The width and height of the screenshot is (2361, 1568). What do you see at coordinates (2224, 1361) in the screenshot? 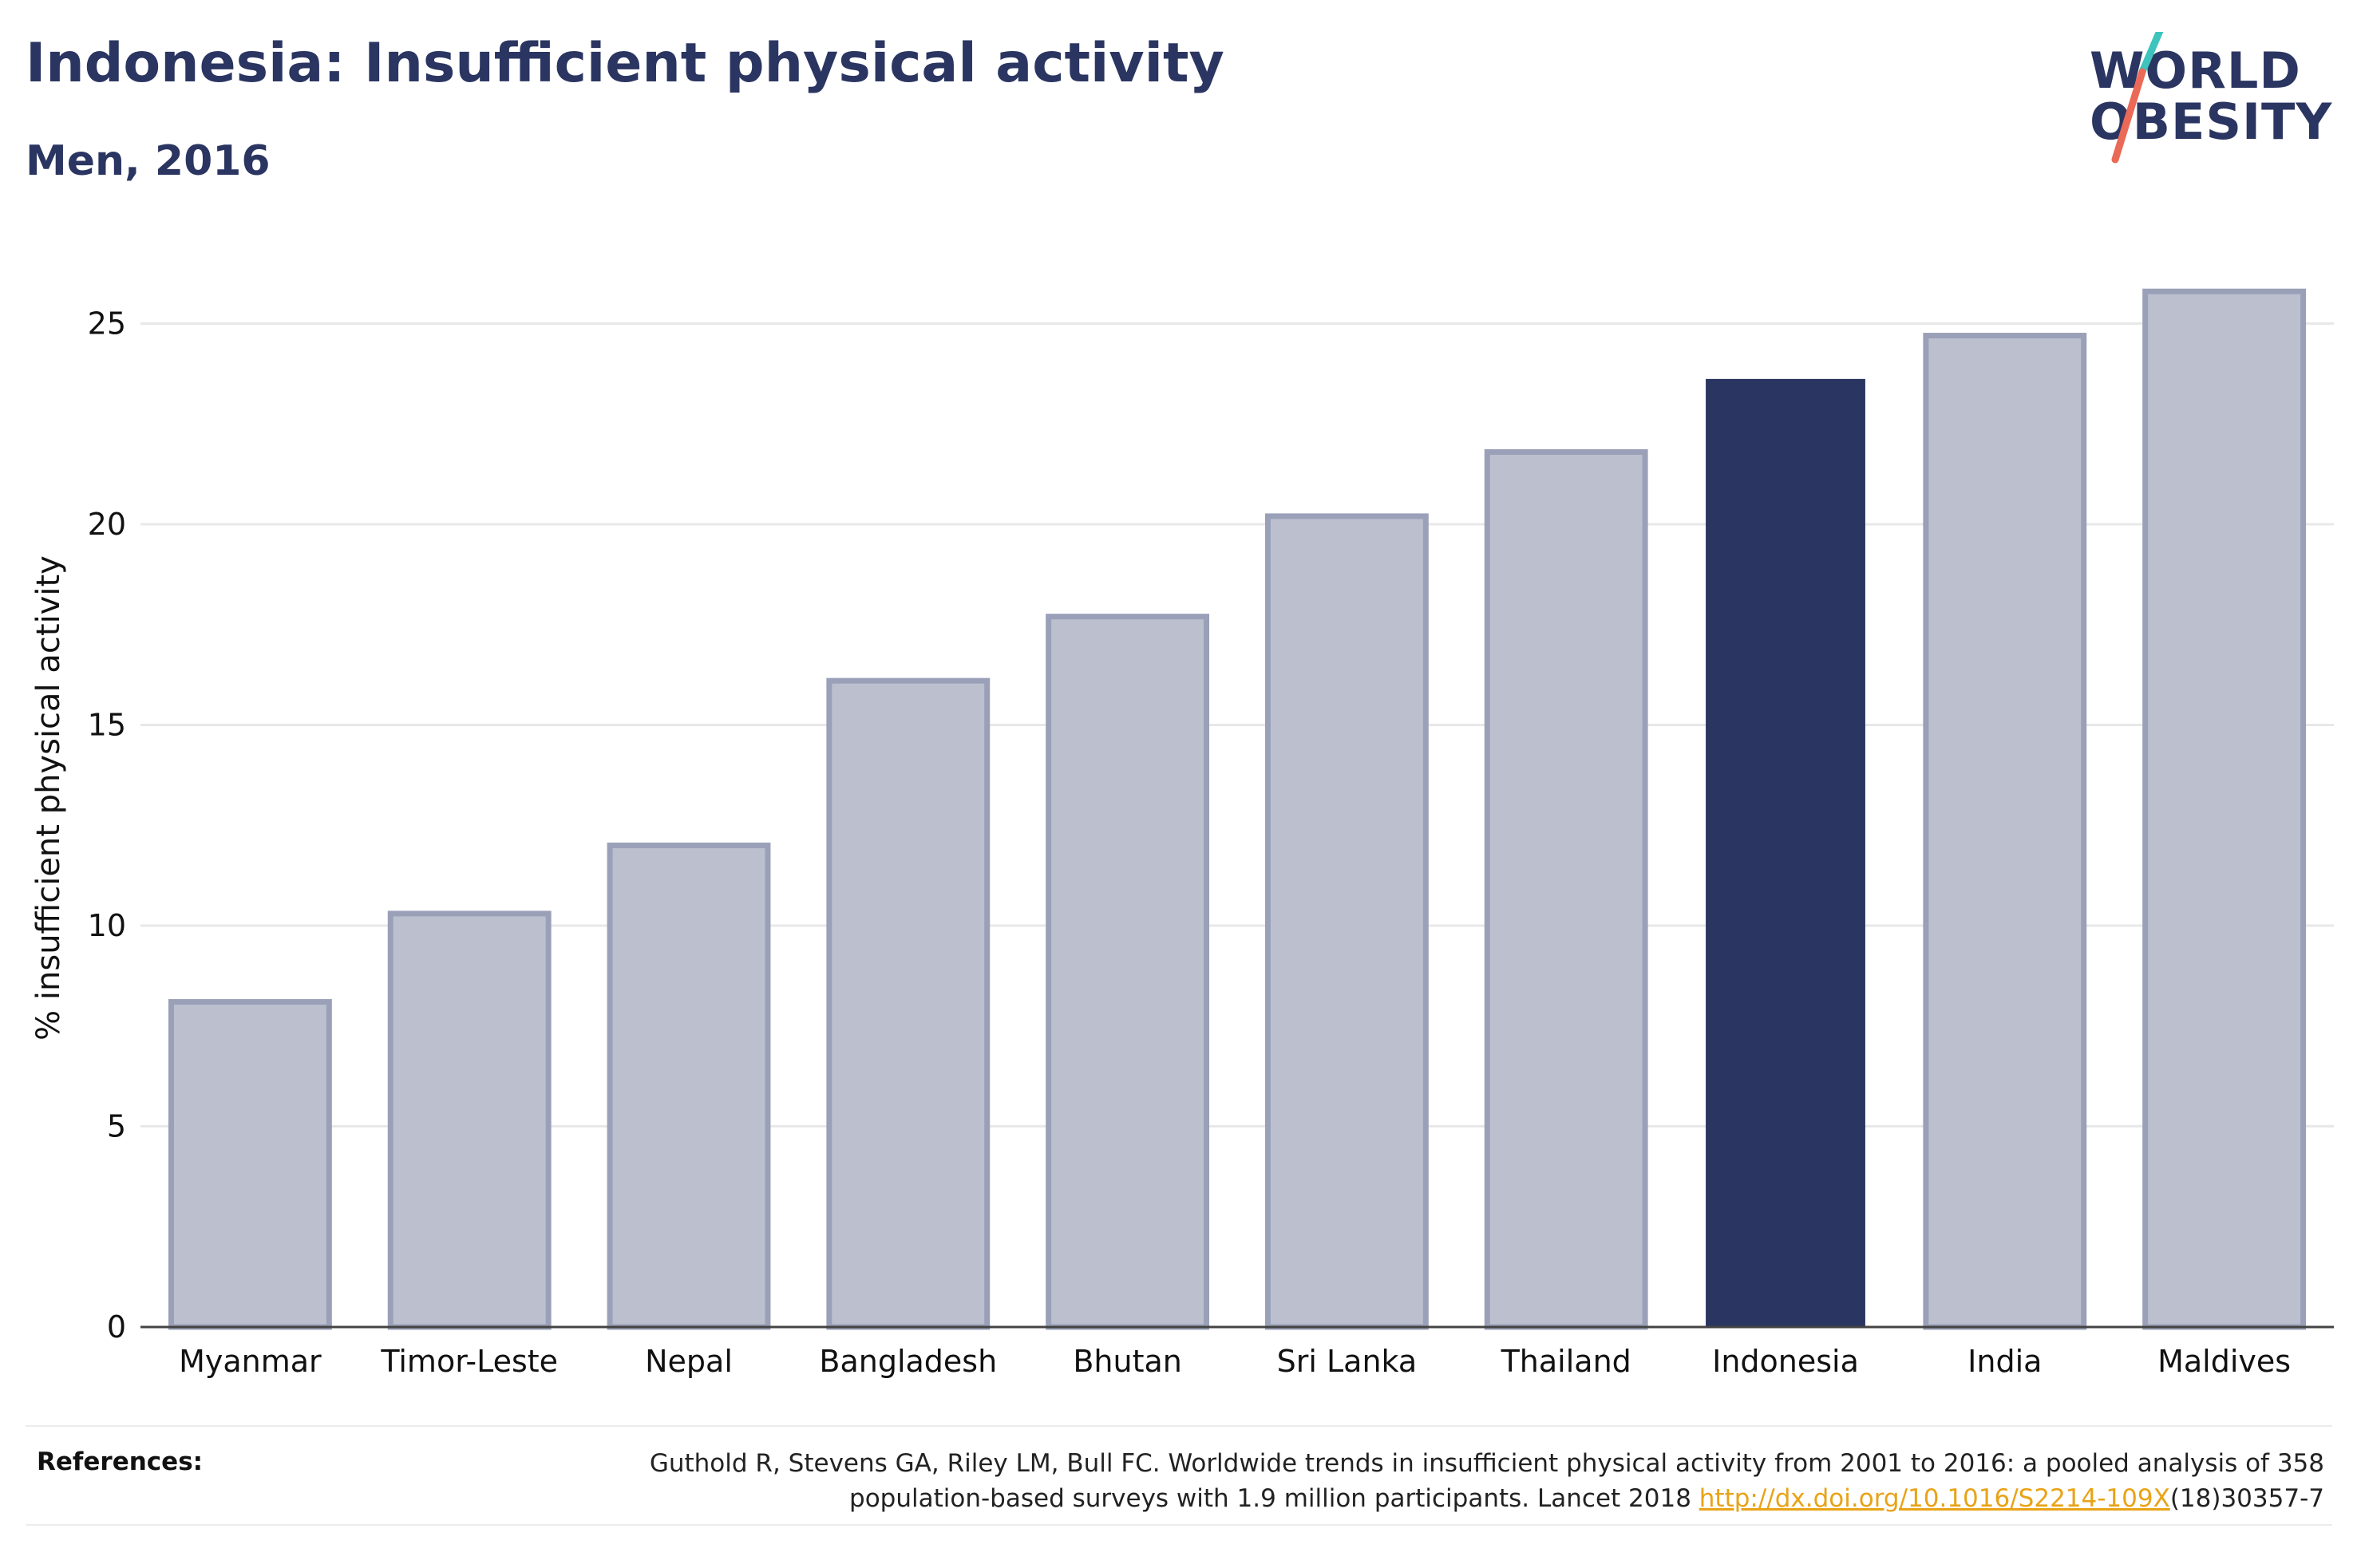
I see `x-tick-label: Maldives` at bounding box center [2224, 1361].